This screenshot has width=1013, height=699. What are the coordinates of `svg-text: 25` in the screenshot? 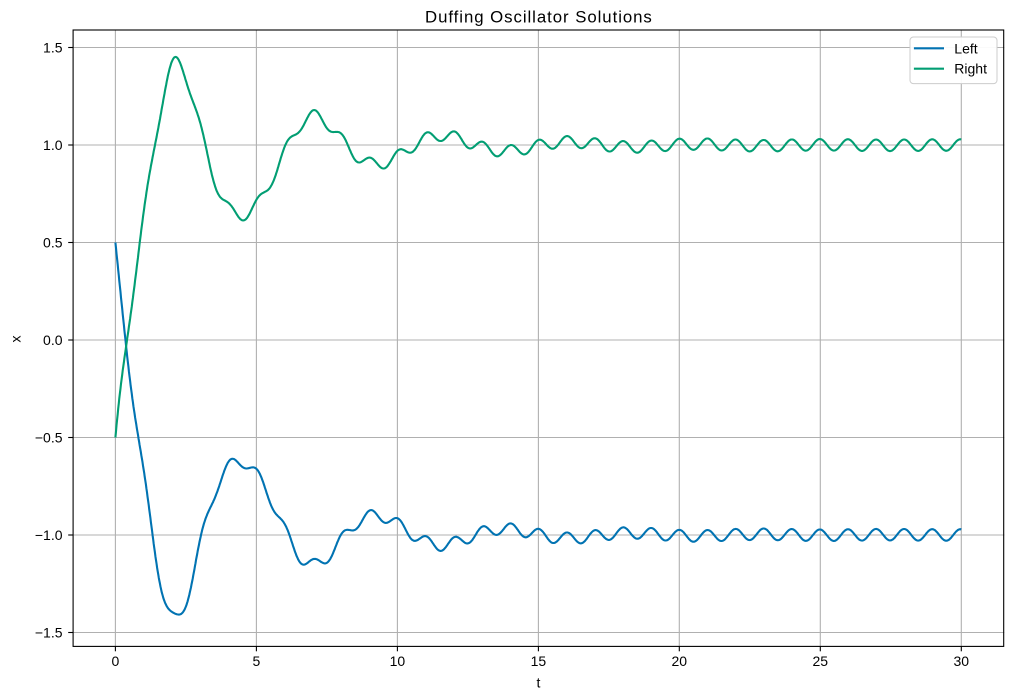 It's located at (821, 661).